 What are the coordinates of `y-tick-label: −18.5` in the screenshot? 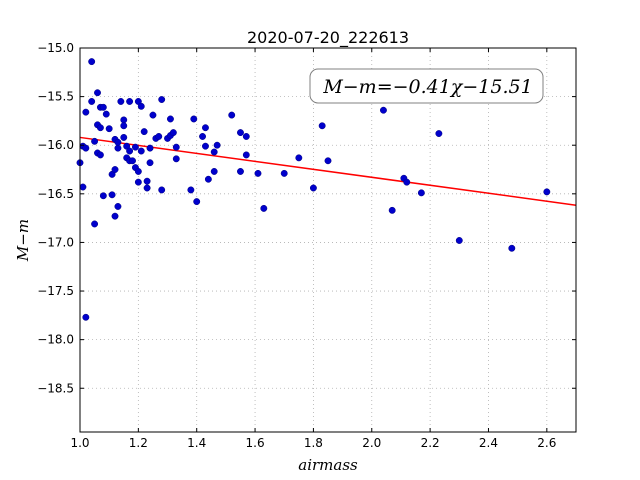 It's located at (55, 388).